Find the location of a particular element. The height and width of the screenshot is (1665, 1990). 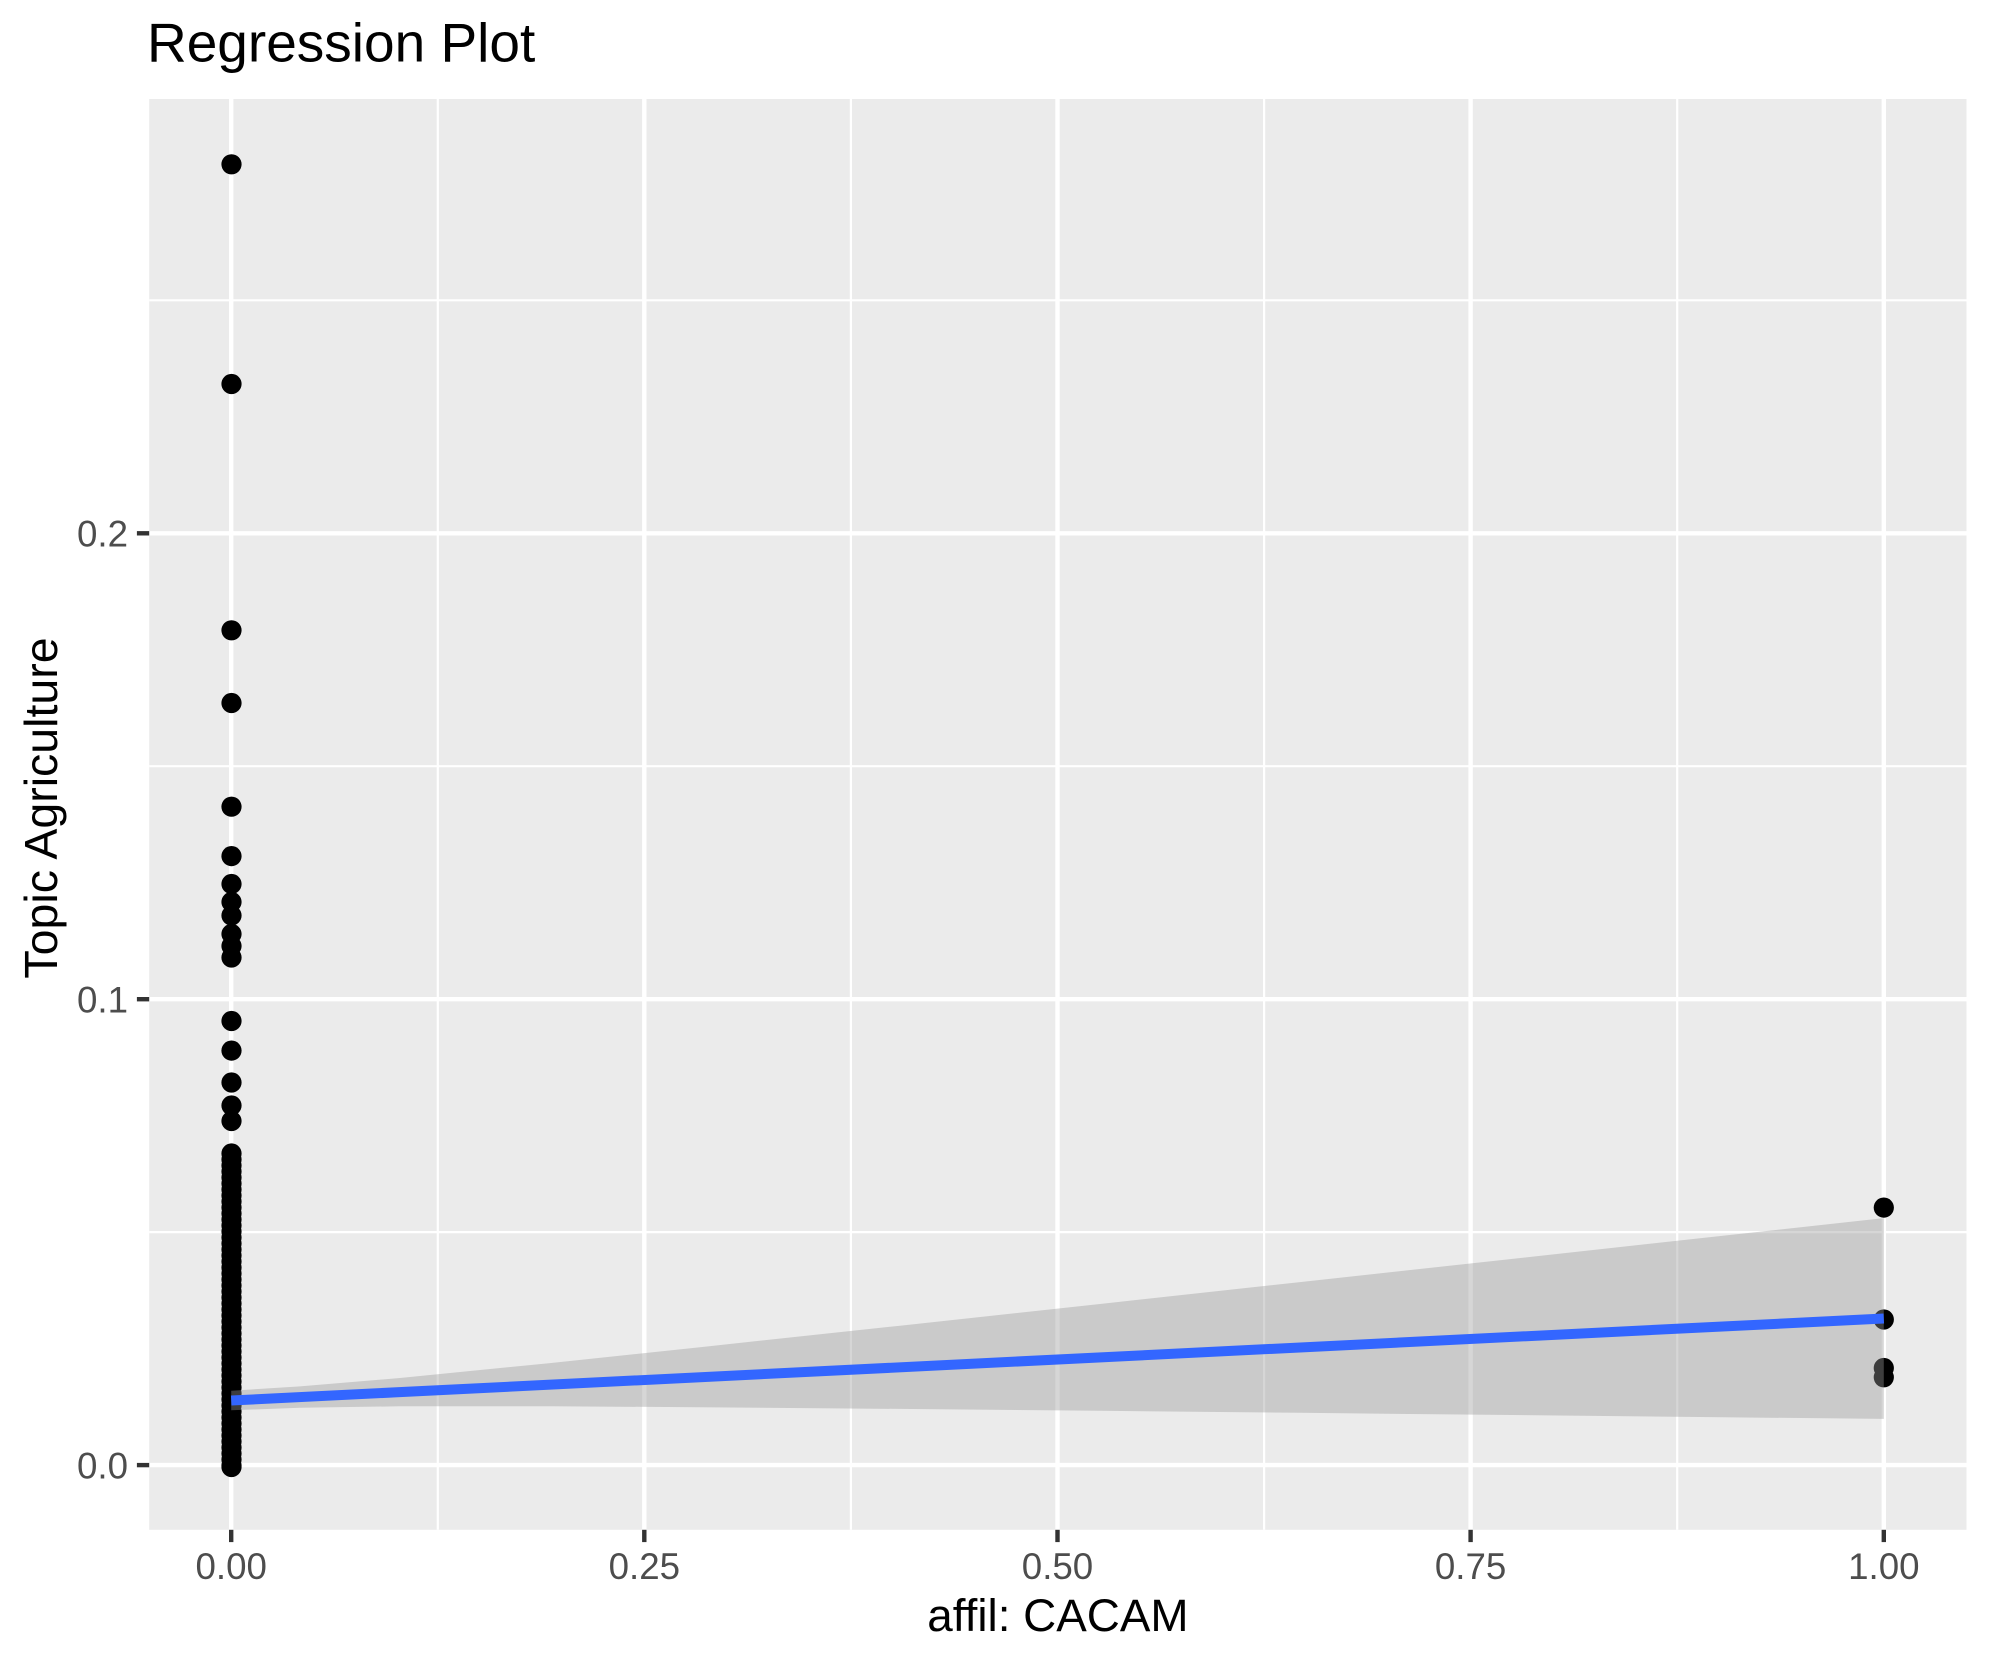

svg-text: 0.0 is located at coordinates (102, 1465).